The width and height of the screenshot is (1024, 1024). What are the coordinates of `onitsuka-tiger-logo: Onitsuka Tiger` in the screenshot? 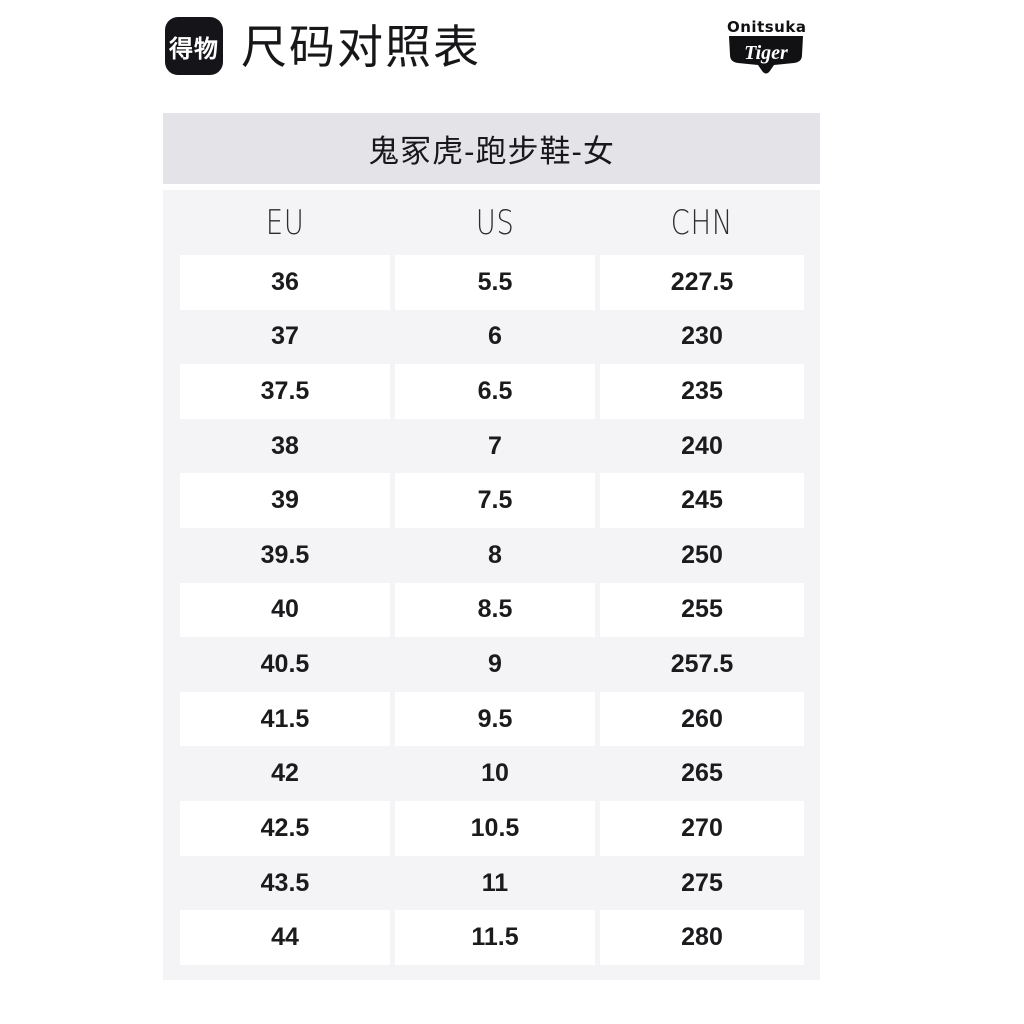 It's located at (767, 46).